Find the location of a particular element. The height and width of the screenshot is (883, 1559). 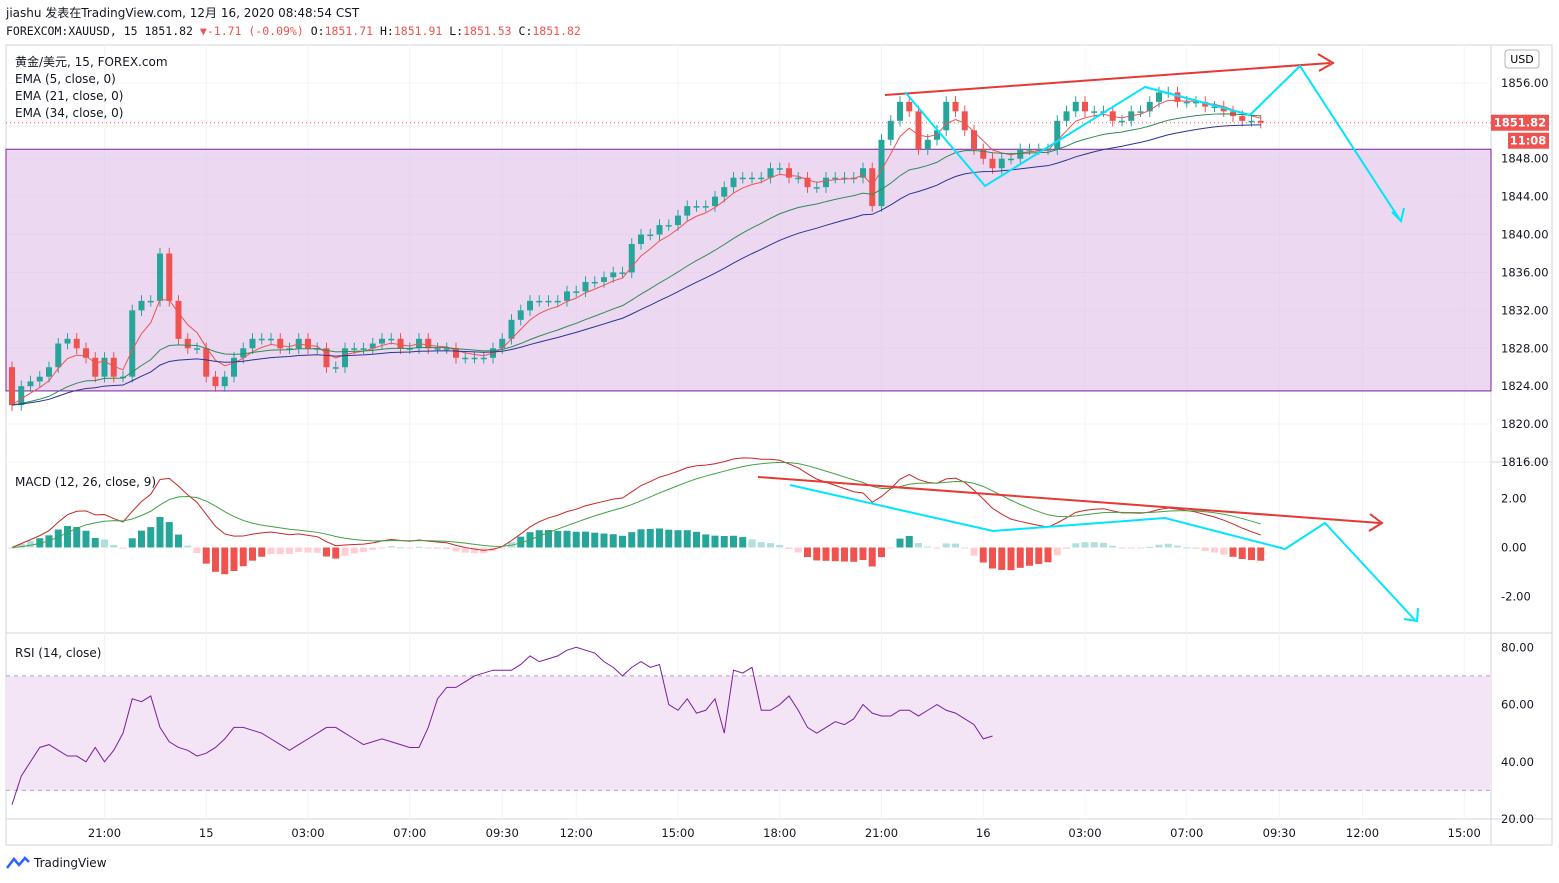

macd-line is located at coordinates (636, 504).